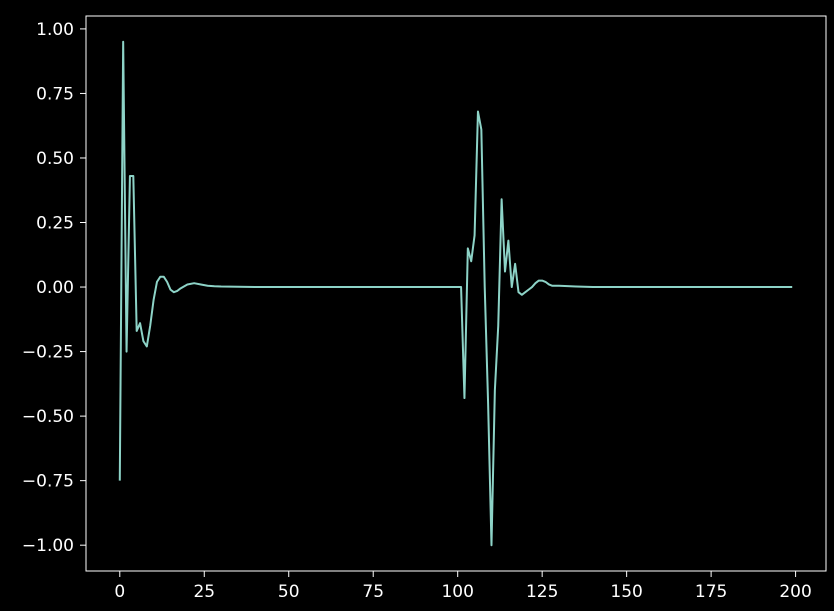  I want to click on y-tick-label: 0.50, so click(55, 159).